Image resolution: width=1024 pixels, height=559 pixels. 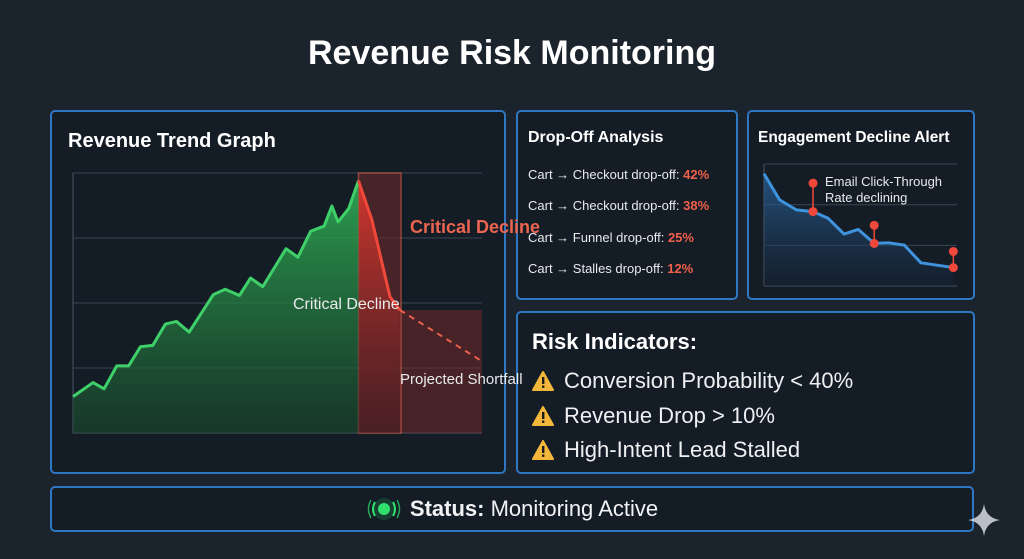 I want to click on dropoff-label: Cart → Funnel drop-off:, so click(x=596, y=237).